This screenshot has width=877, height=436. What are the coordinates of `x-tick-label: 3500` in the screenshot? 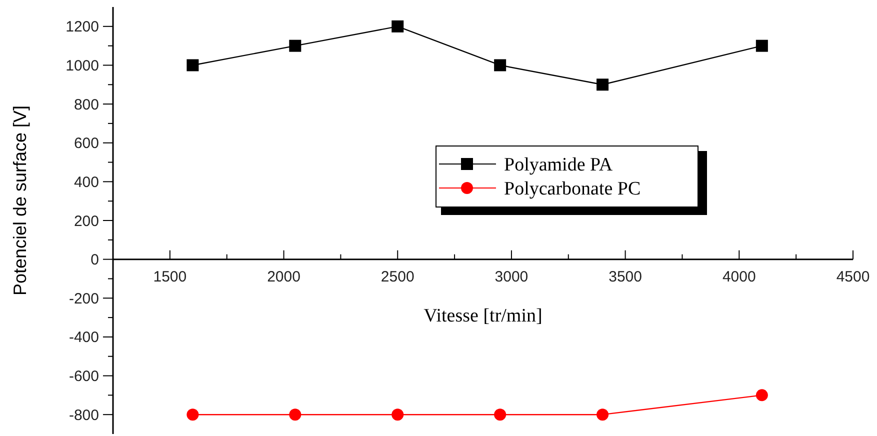 It's located at (625, 277).